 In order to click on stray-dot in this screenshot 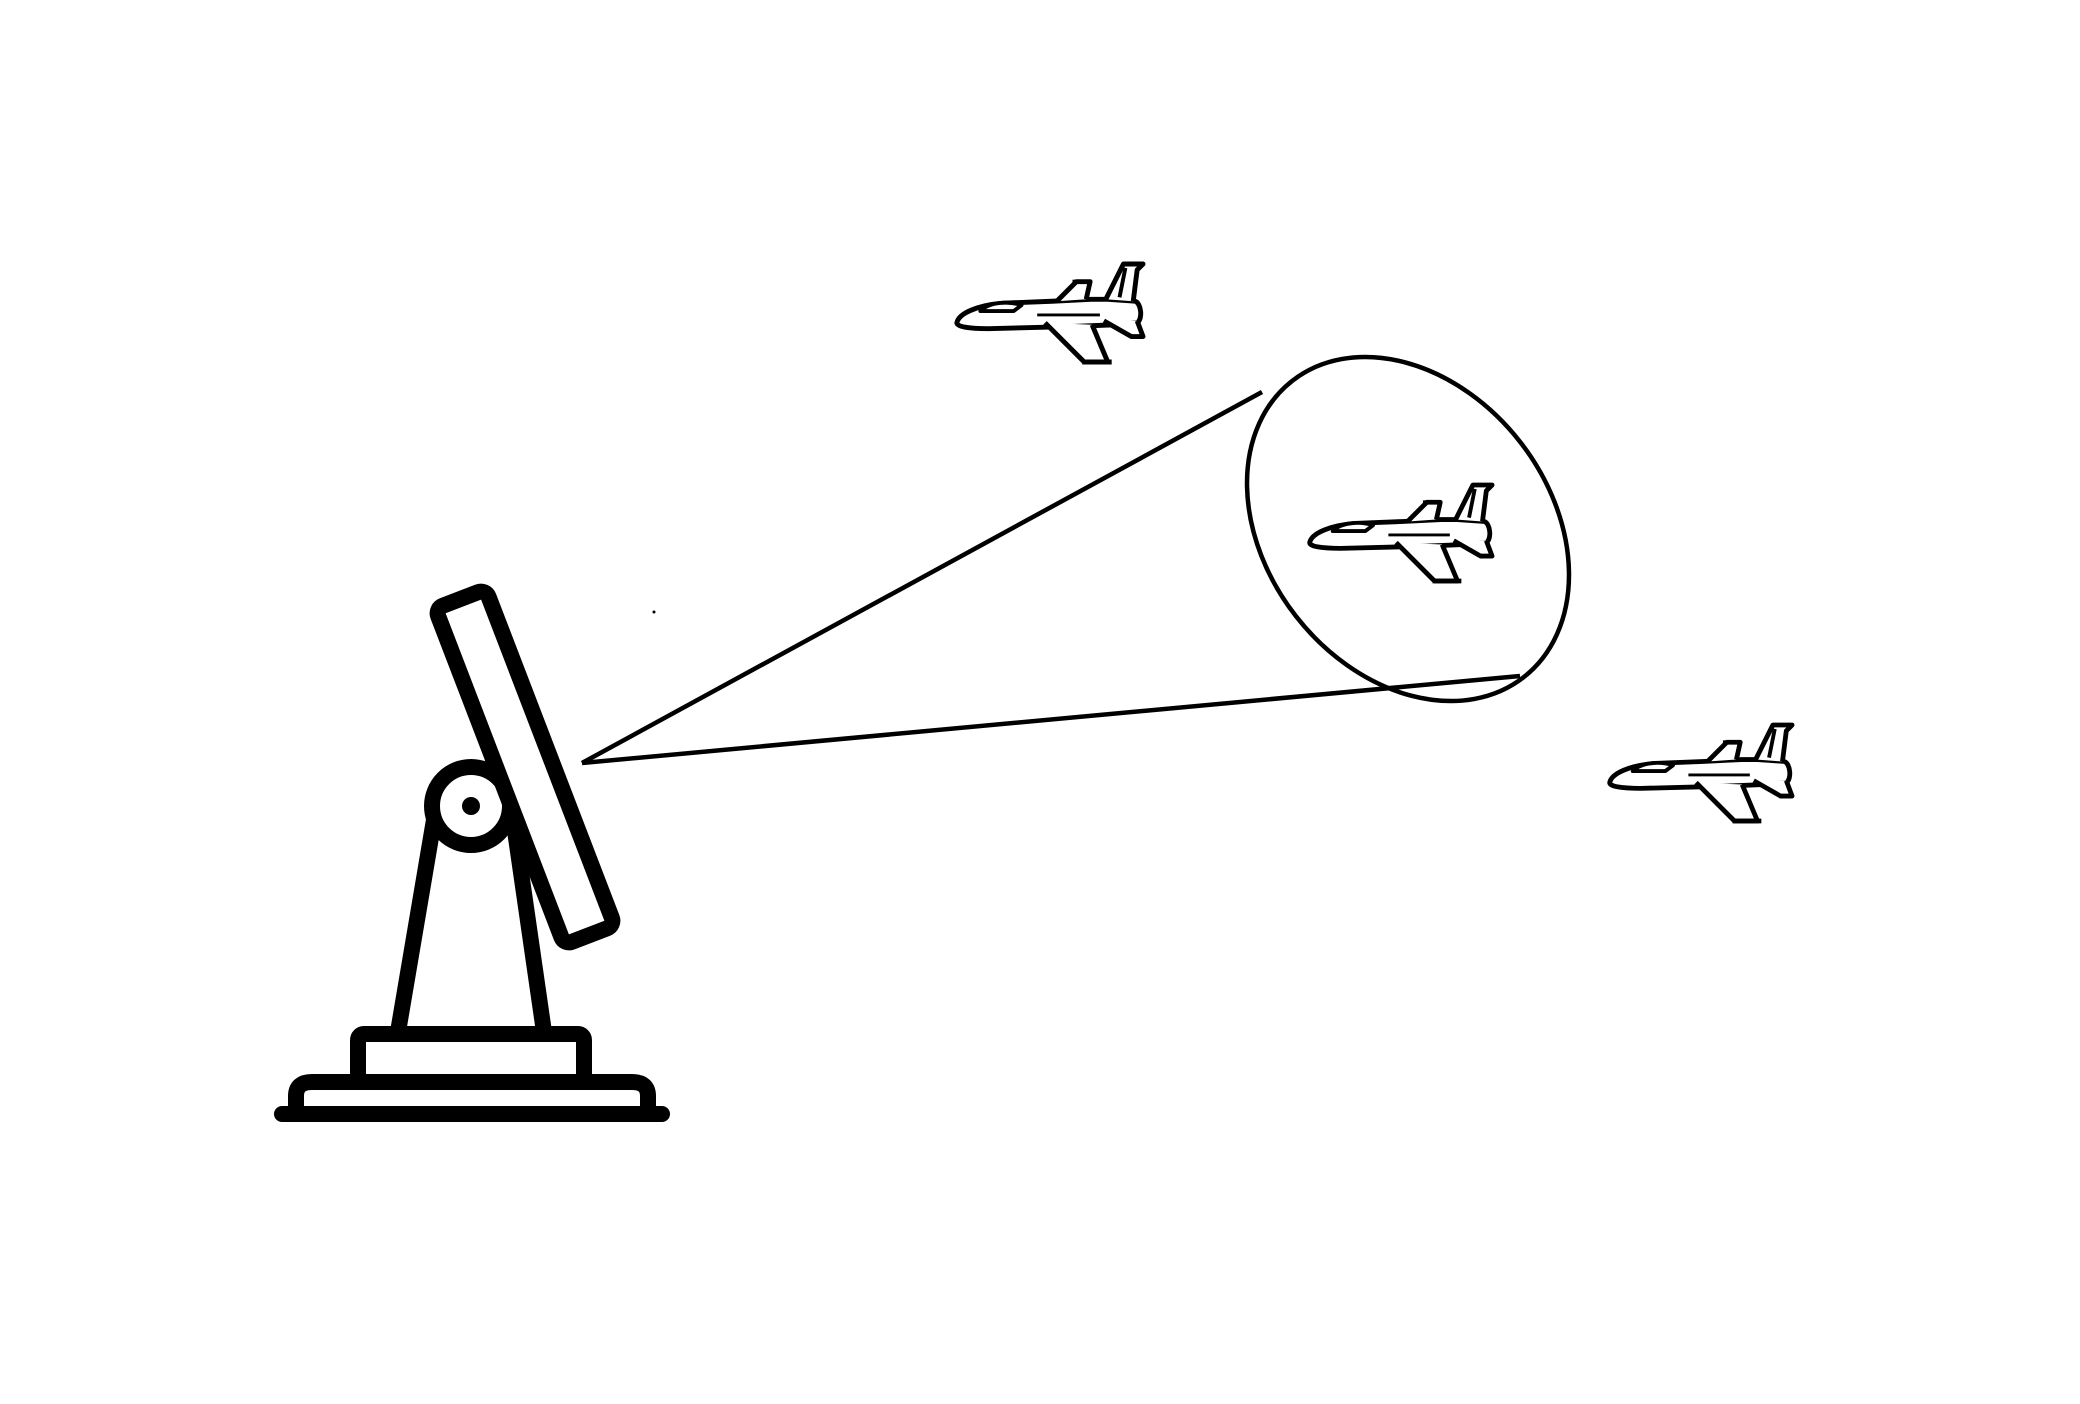, I will do `click(654, 612)`.